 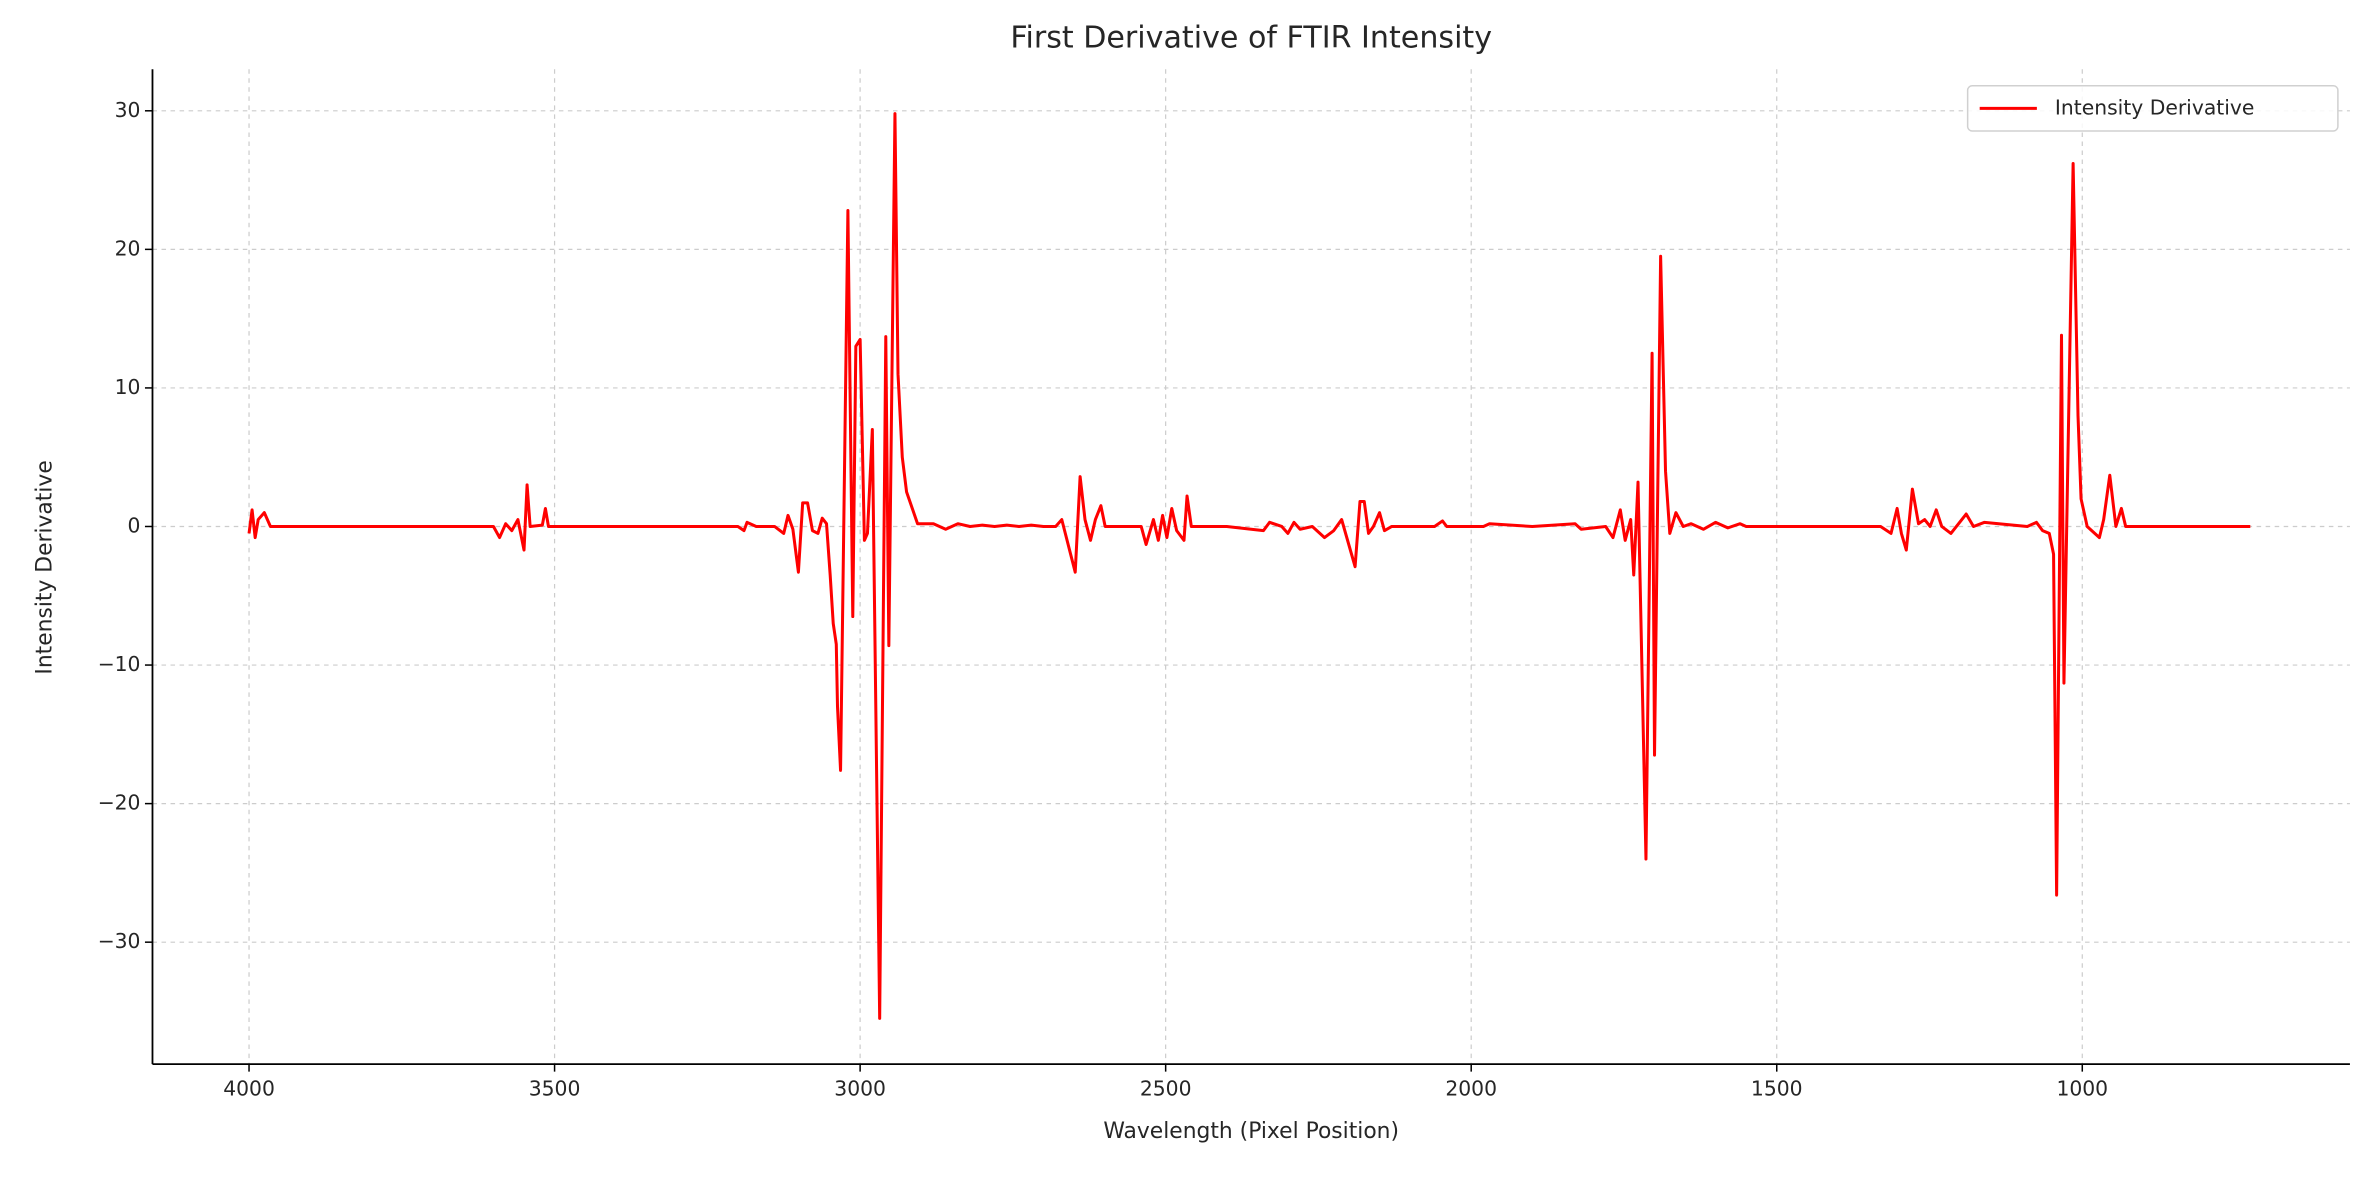 What do you see at coordinates (1251, 1131) in the screenshot?
I see `x-axis-label: Wavelength (Pixel Position)` at bounding box center [1251, 1131].